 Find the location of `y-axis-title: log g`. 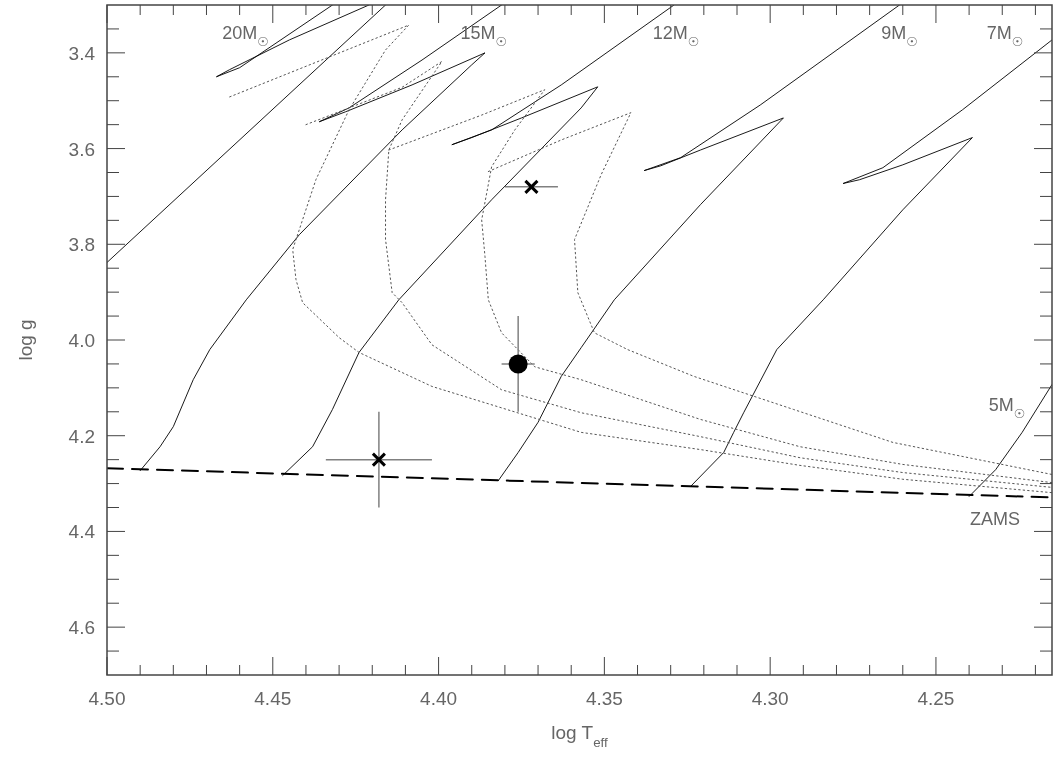

y-axis-title: log g is located at coordinates (25, 340).